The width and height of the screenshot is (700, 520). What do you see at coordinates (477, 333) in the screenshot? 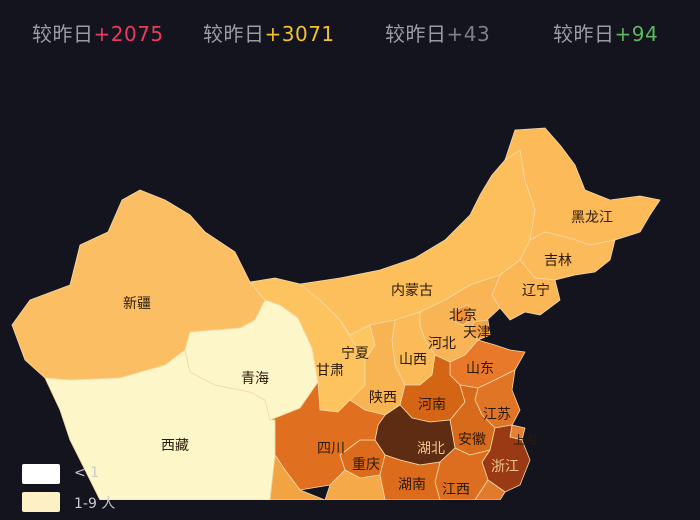
I see `province-label: 天津` at bounding box center [477, 333].